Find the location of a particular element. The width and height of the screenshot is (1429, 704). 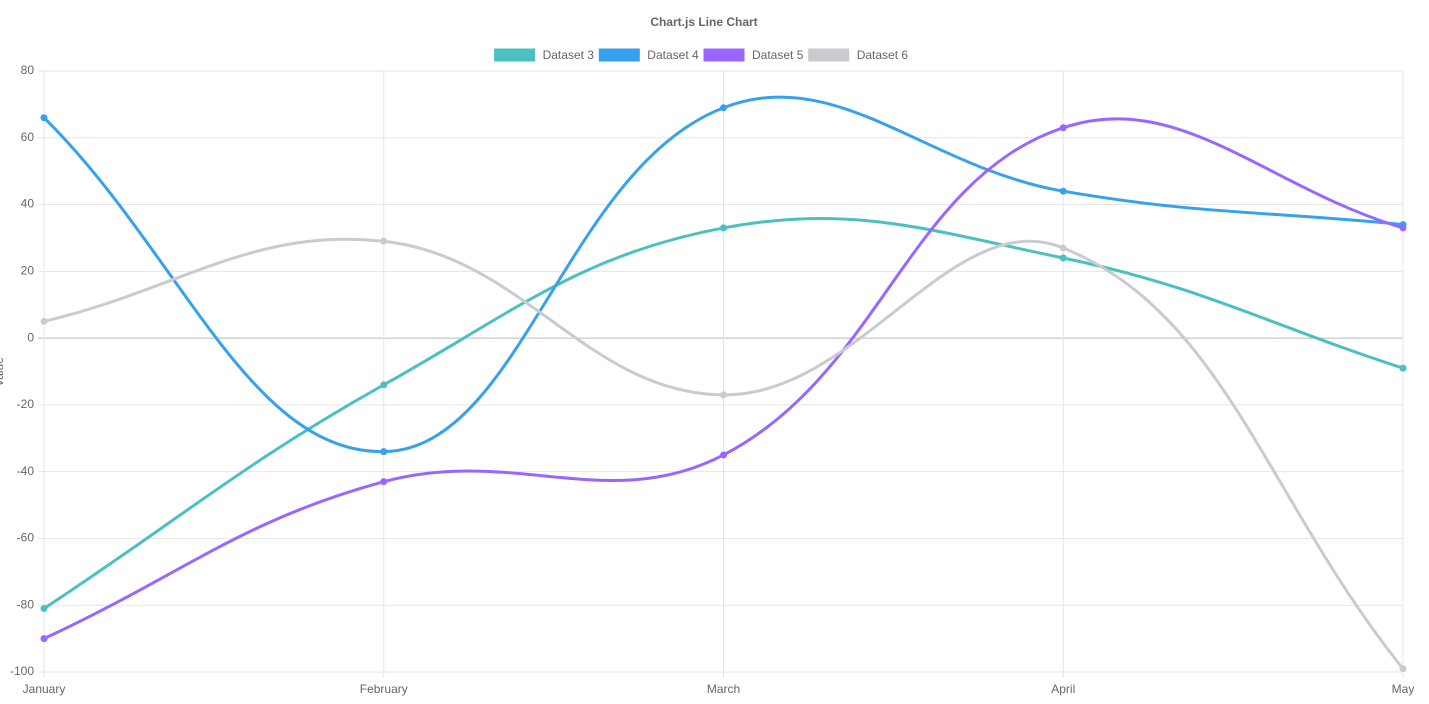

chart-title: Chart.js Line Chart is located at coordinates (703, 22).